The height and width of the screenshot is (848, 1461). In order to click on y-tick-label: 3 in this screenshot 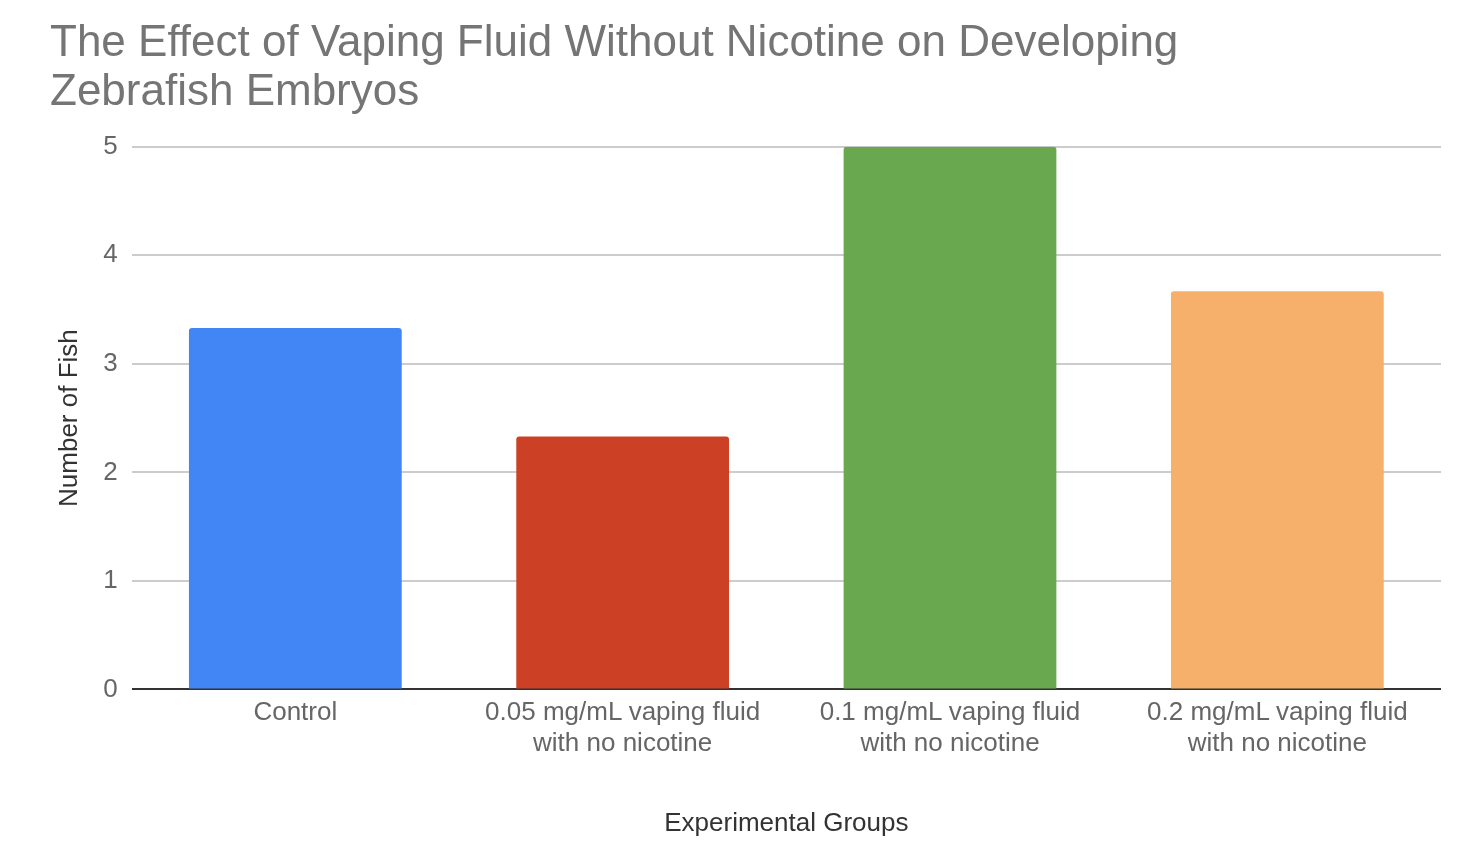, I will do `click(110, 362)`.